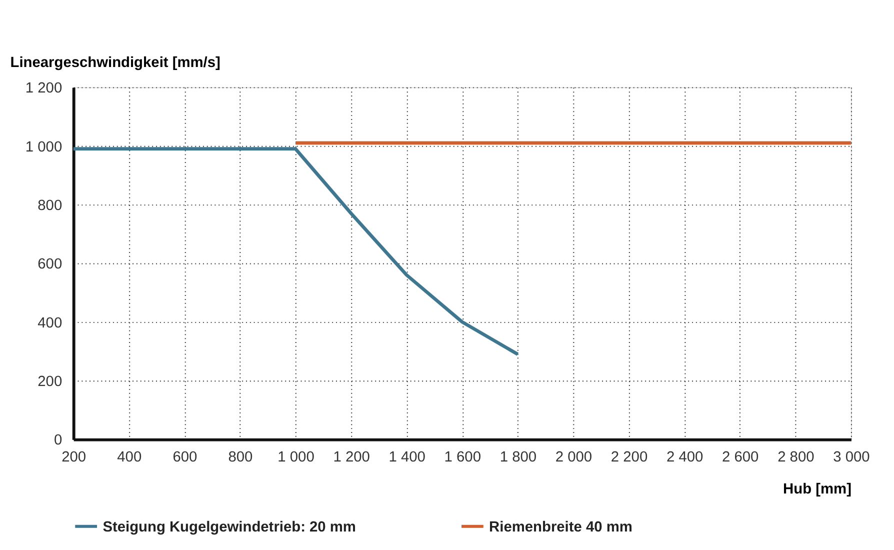  Describe the element at coordinates (50, 323) in the screenshot. I see `y-tick-label: 400` at that location.